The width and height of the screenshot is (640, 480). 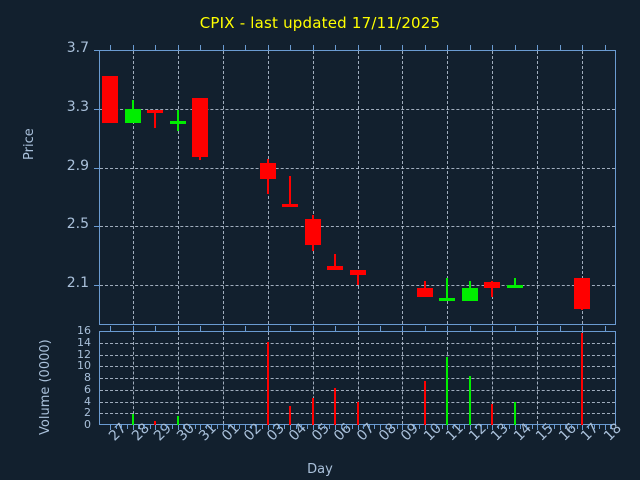 I want to click on day-axis-title: Day, so click(x=320, y=469).